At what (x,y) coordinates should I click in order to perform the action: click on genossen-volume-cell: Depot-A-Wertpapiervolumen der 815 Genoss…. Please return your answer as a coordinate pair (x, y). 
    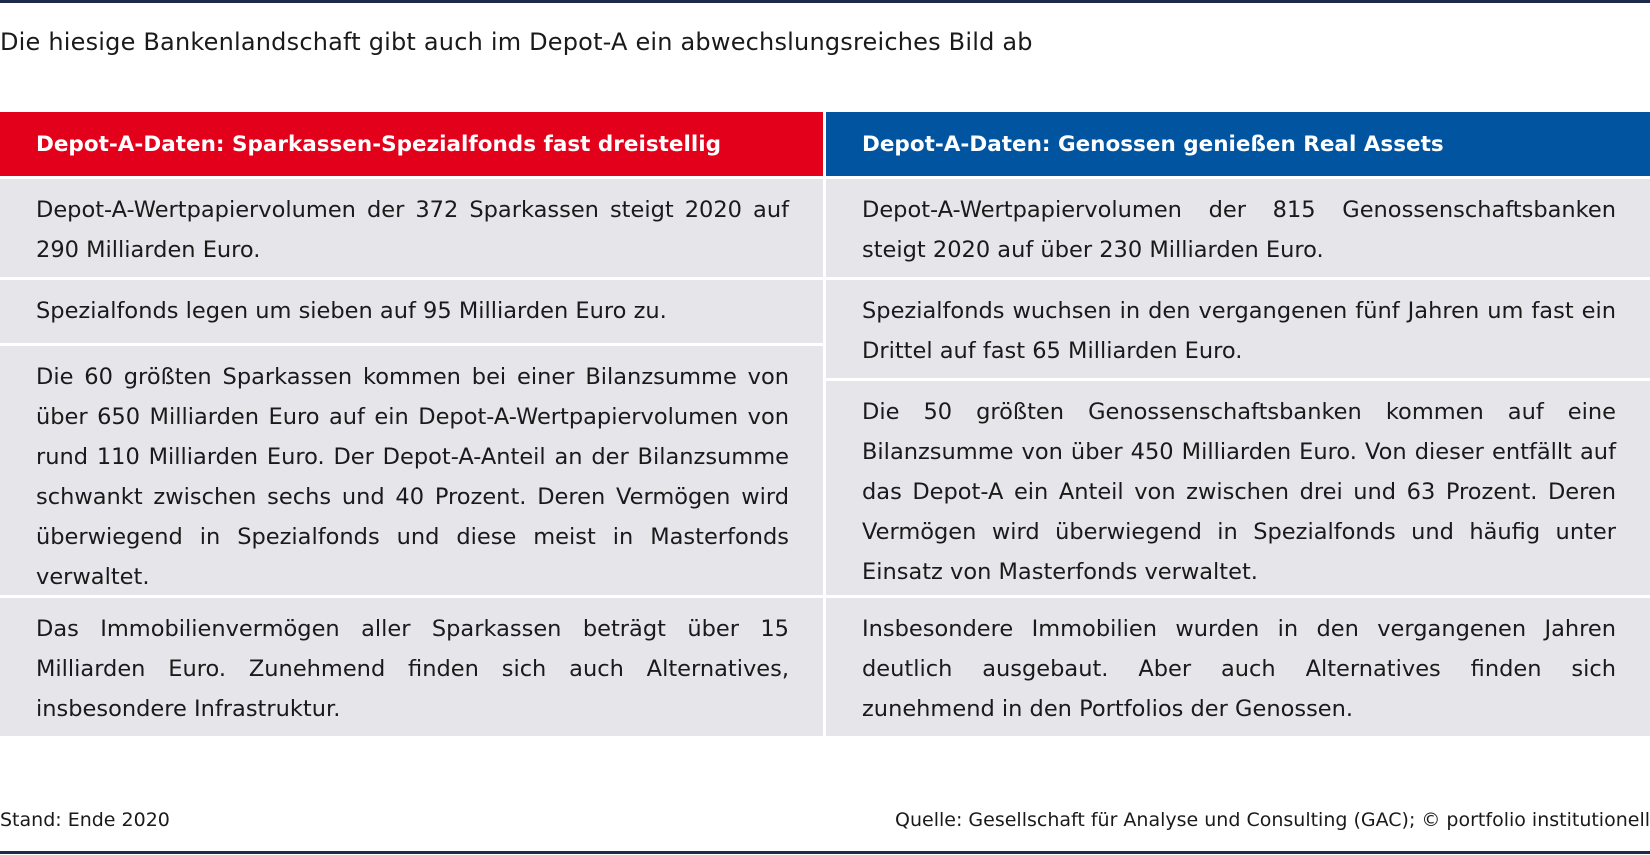
    Looking at the image, I should click on (1238, 228).